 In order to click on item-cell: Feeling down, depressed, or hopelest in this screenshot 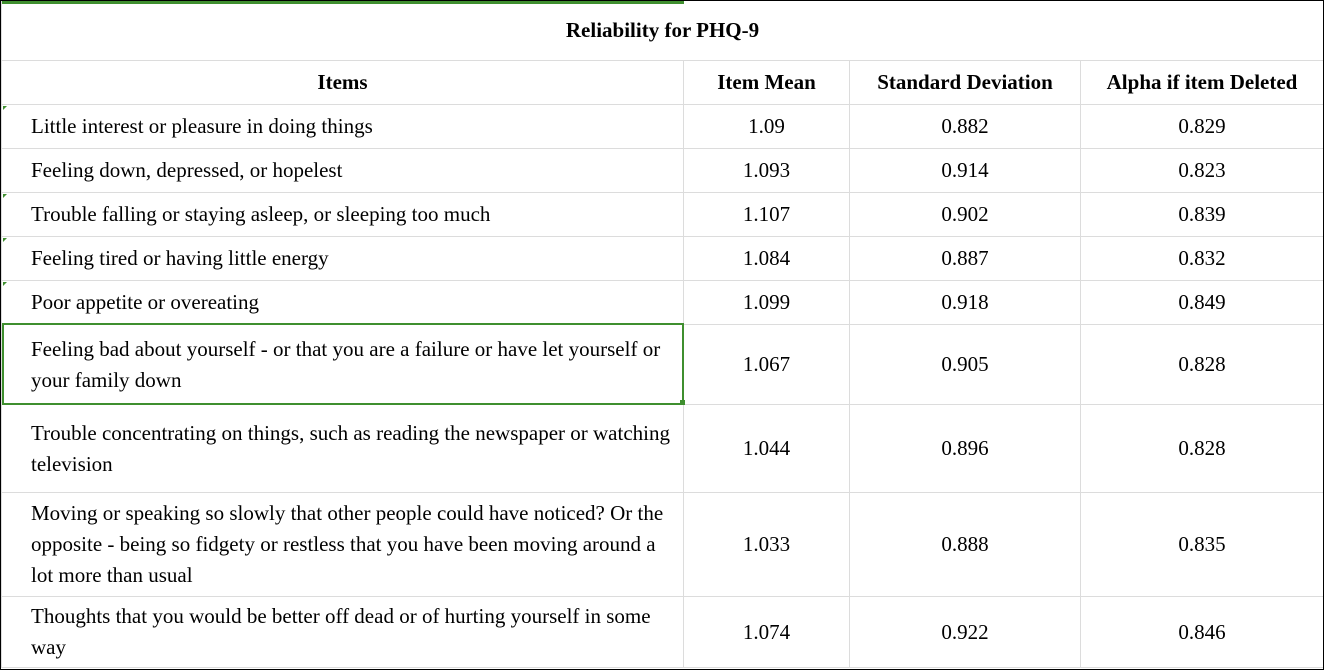, I will do `click(342, 170)`.